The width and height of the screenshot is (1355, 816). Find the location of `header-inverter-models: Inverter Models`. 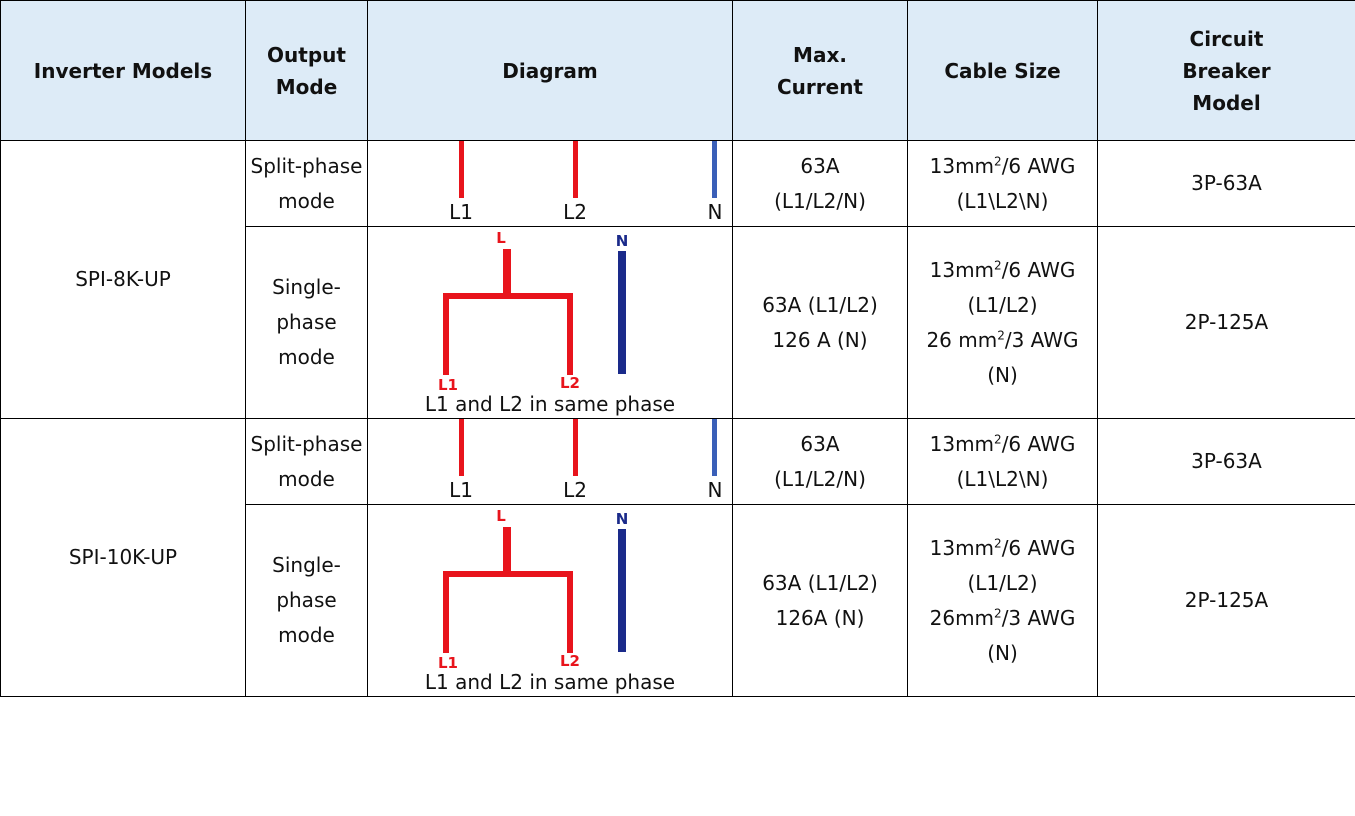

header-inverter-models: Inverter Models is located at coordinates (123, 70).